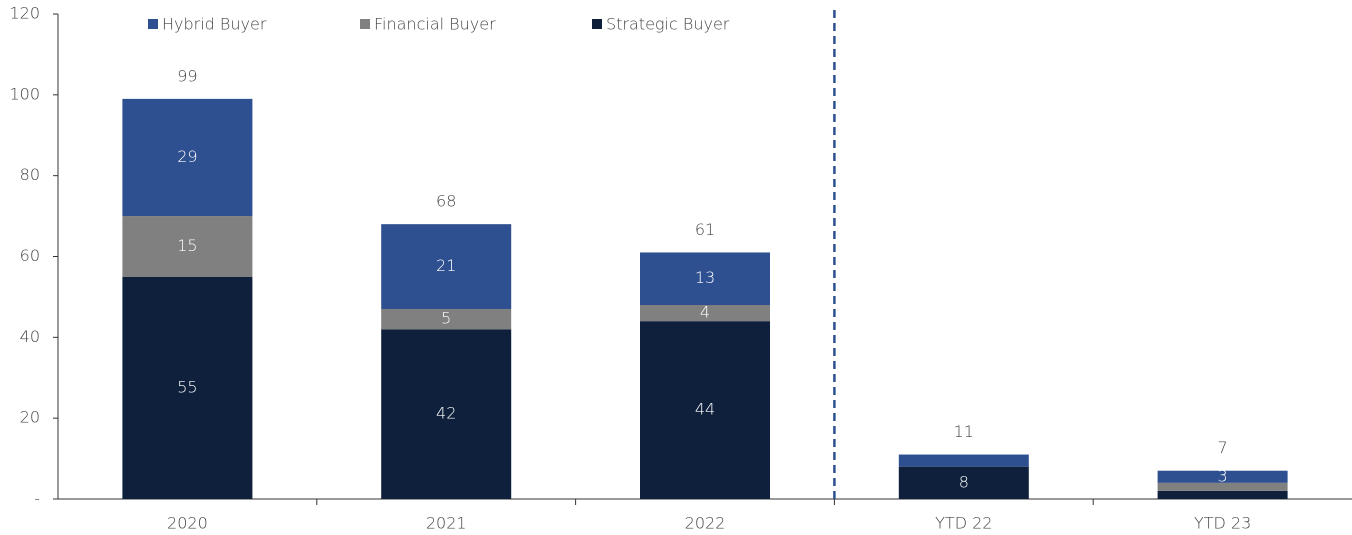 The image size is (1352, 535). Describe the element at coordinates (30, 336) in the screenshot. I see `y-tick-label: 40` at that location.